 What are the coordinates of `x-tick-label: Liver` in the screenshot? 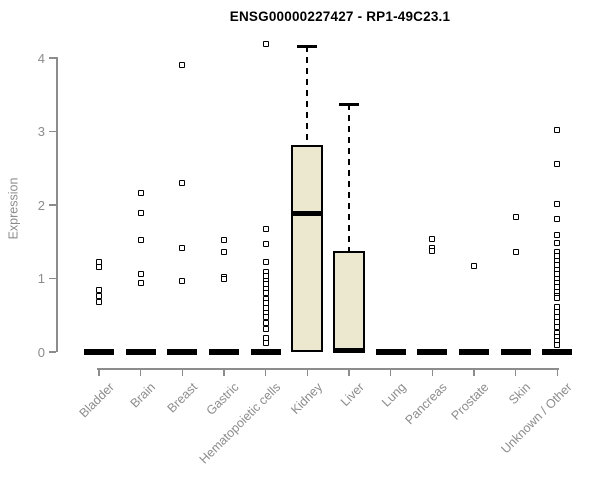 It's located at (352, 395).